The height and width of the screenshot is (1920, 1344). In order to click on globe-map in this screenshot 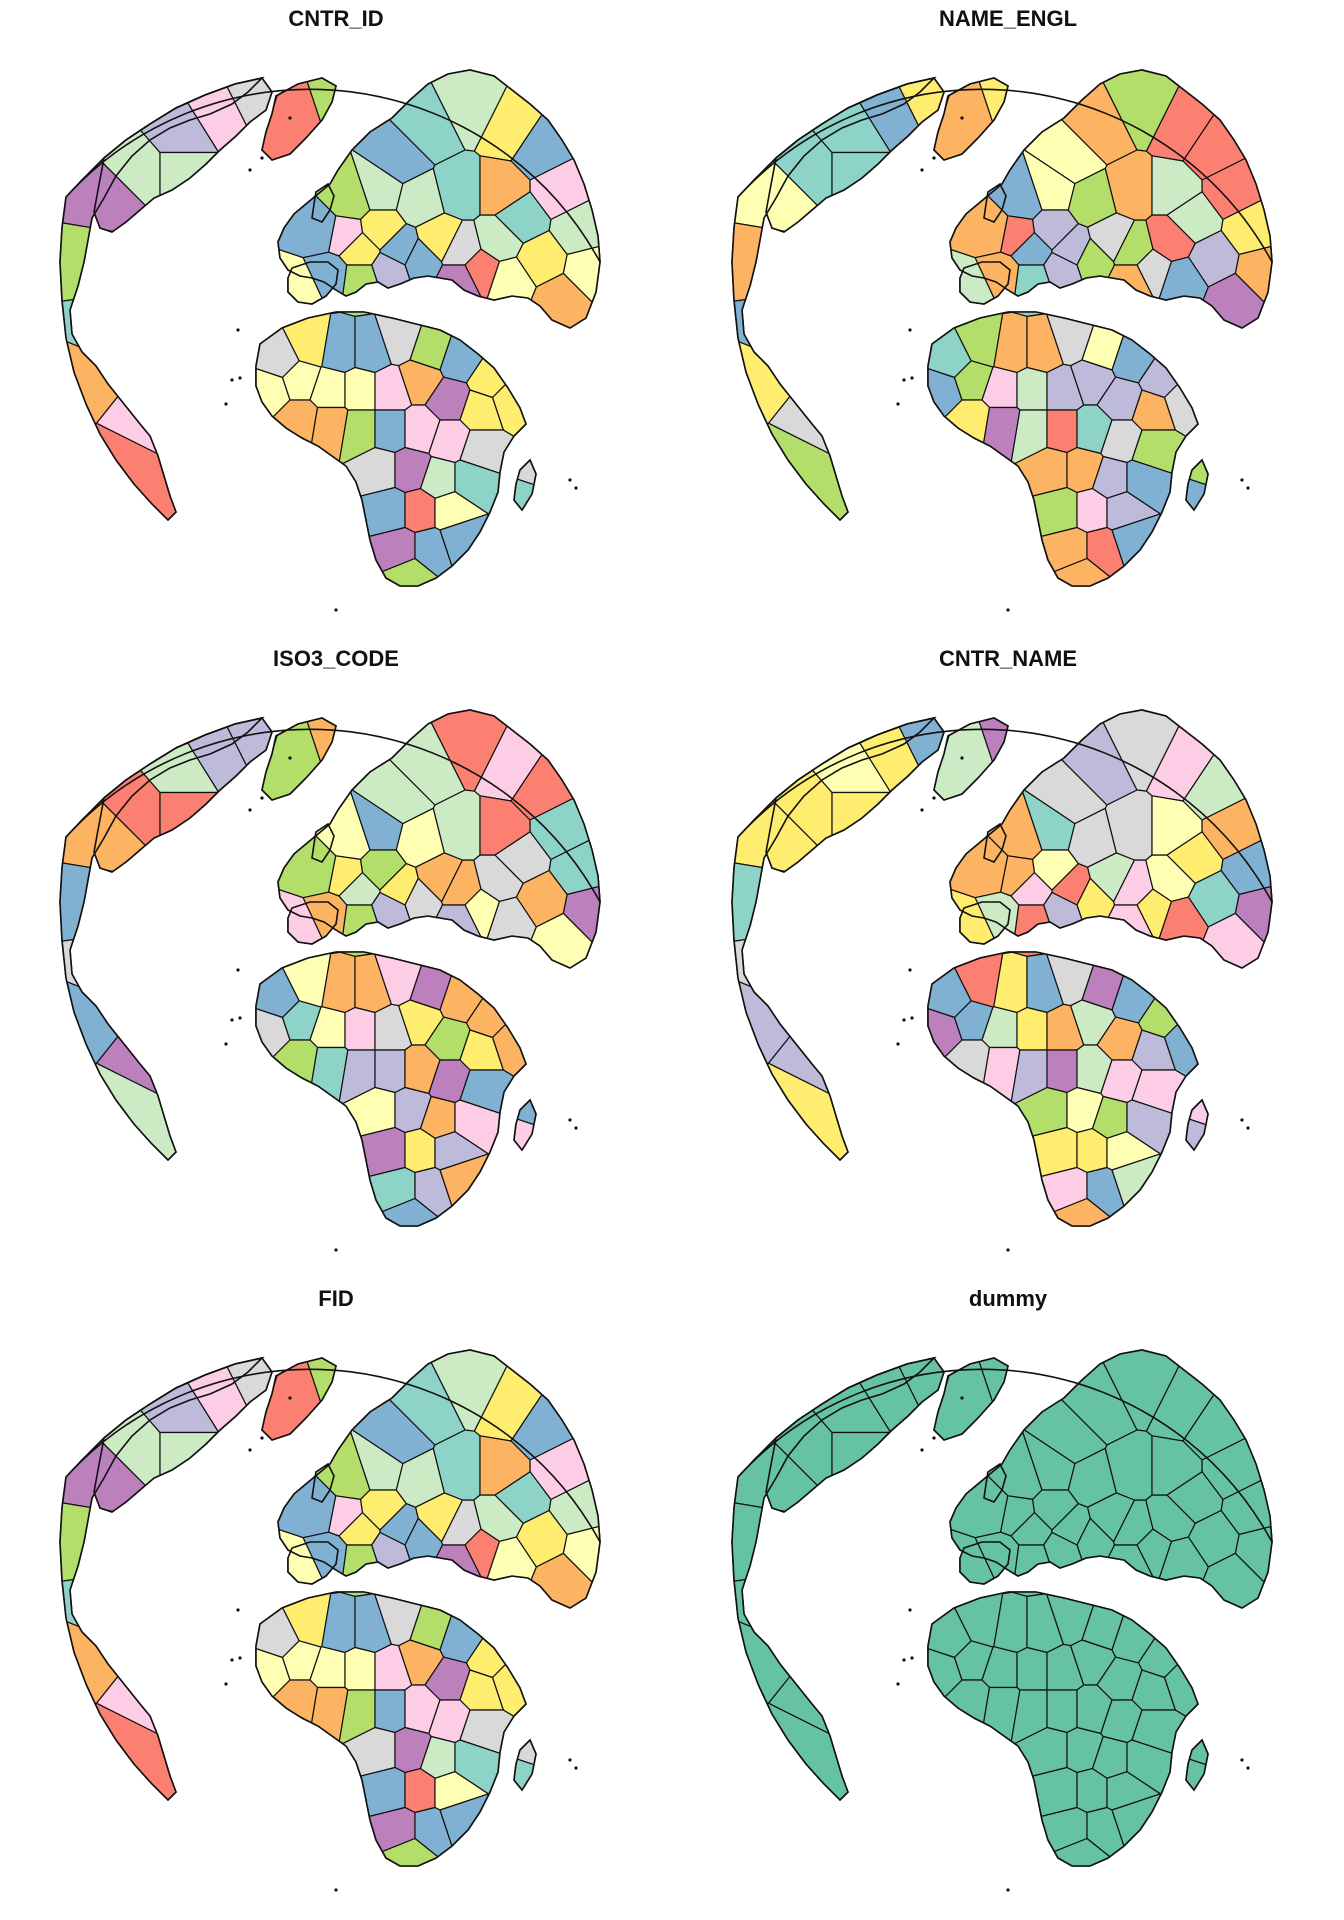, I will do `click(1002, 1620)`.